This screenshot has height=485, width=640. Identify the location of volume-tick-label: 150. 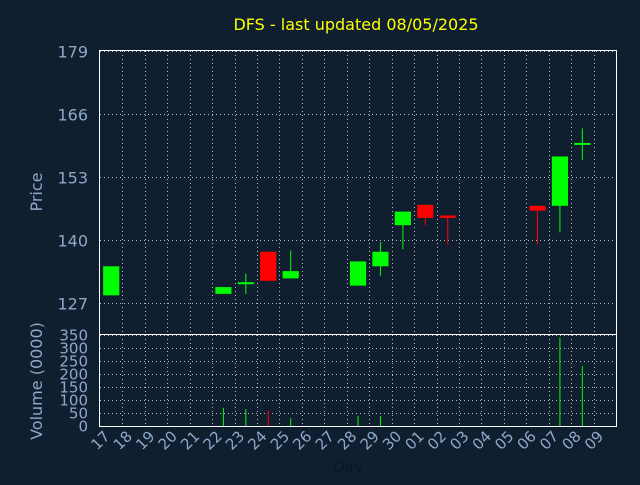
(73, 388).